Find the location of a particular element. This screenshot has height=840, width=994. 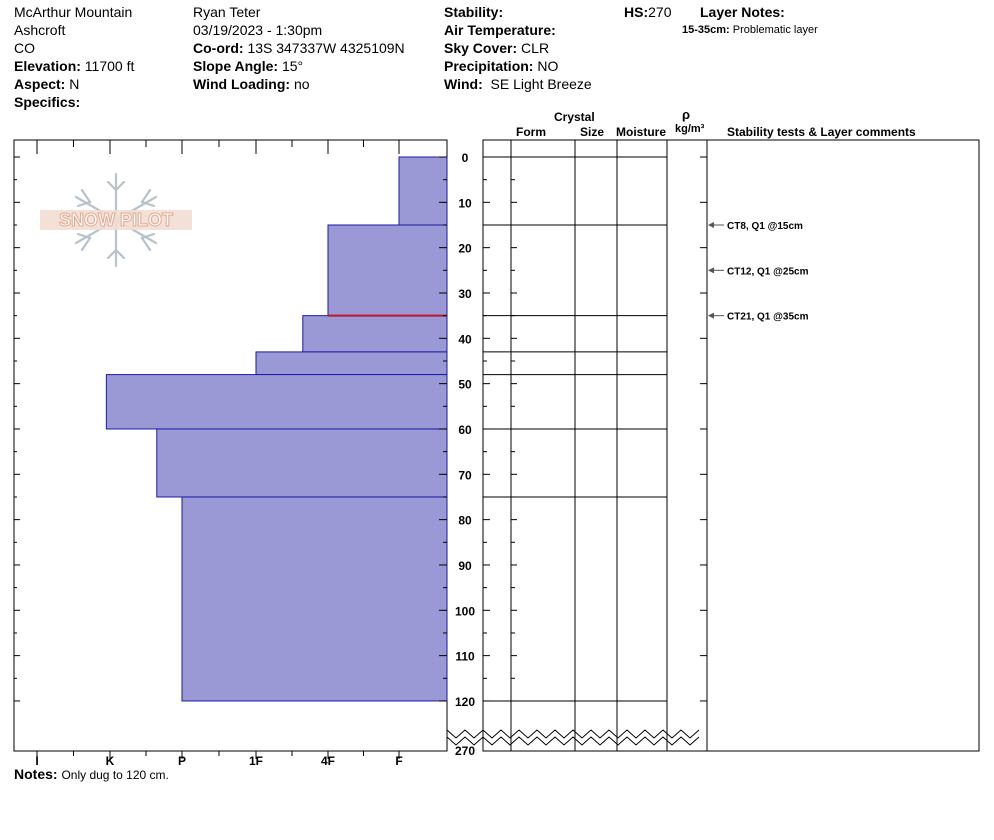

depth-label-90: 90 is located at coordinates (465, 566).